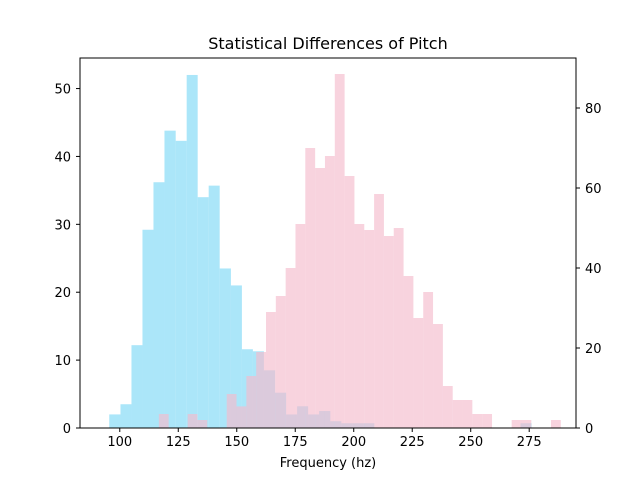  What do you see at coordinates (62, 157) in the screenshot?
I see `left-y-tick-label: 40` at bounding box center [62, 157].